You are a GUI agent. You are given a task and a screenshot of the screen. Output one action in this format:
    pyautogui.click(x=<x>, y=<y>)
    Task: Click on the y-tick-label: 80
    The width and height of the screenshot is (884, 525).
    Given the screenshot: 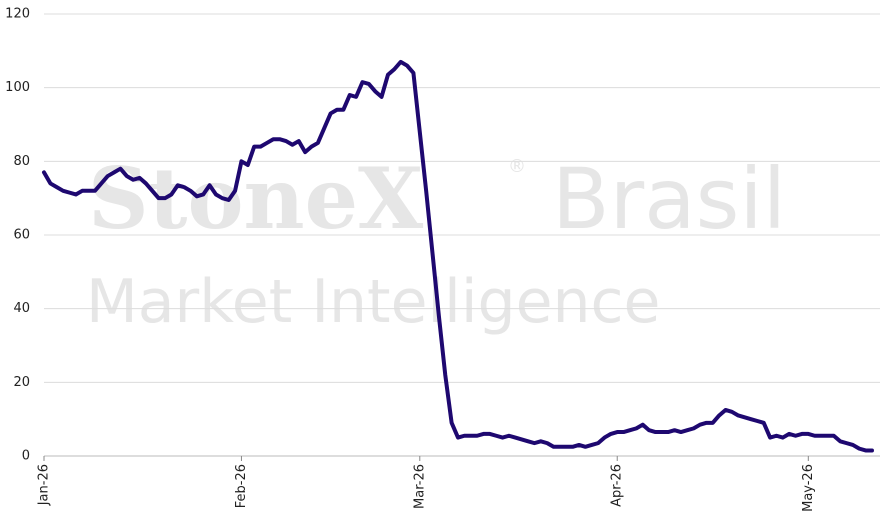 What is the action you would take?
    pyautogui.click(x=21, y=161)
    